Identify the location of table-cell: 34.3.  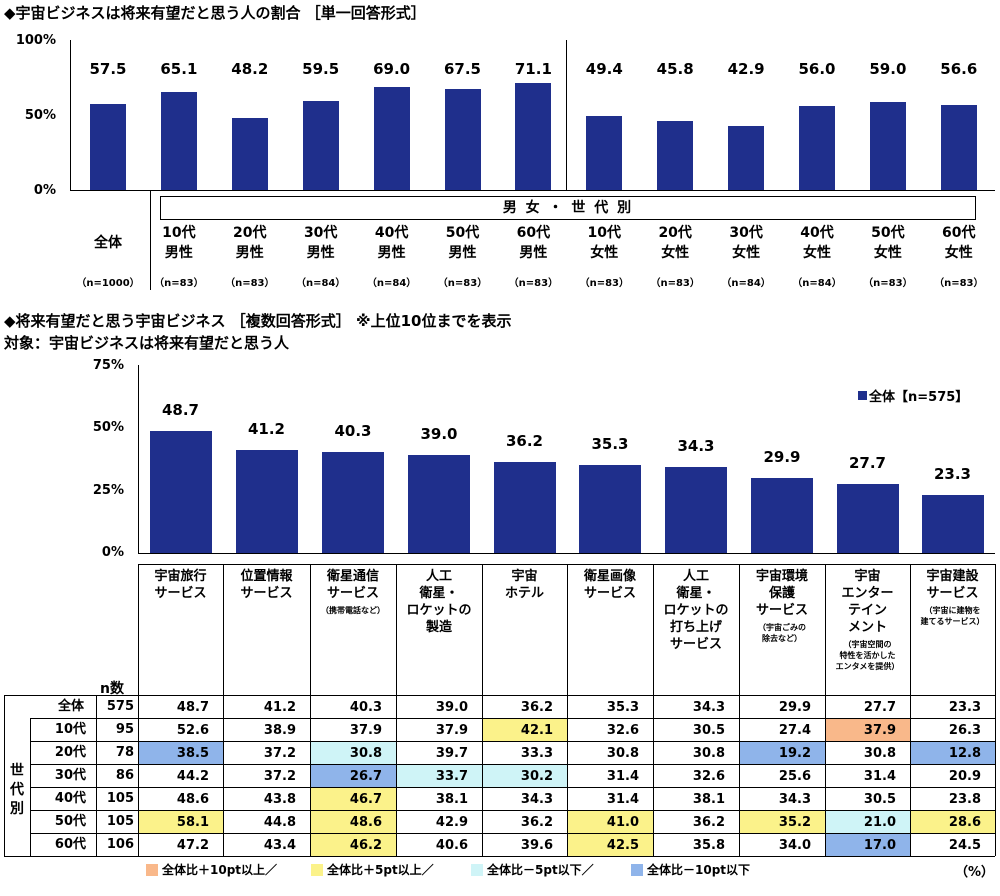
(708, 707).